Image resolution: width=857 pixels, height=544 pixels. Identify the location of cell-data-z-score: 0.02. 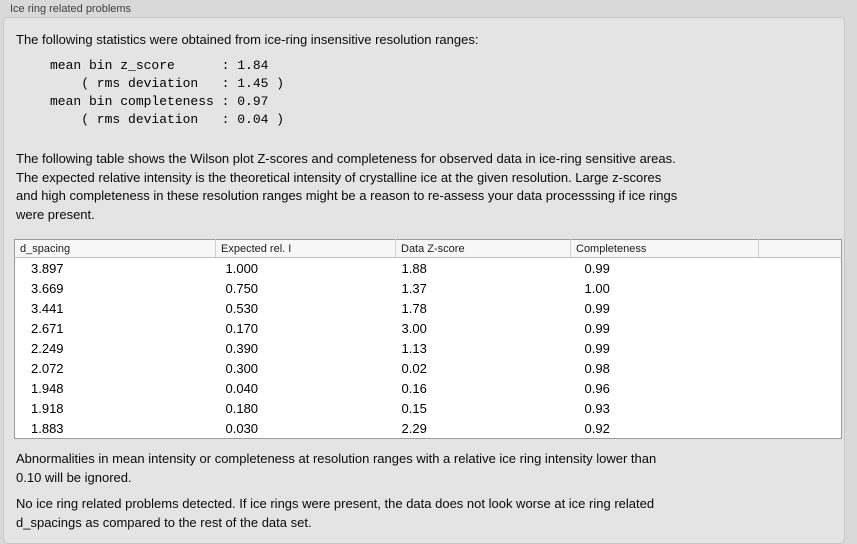
(414, 368).